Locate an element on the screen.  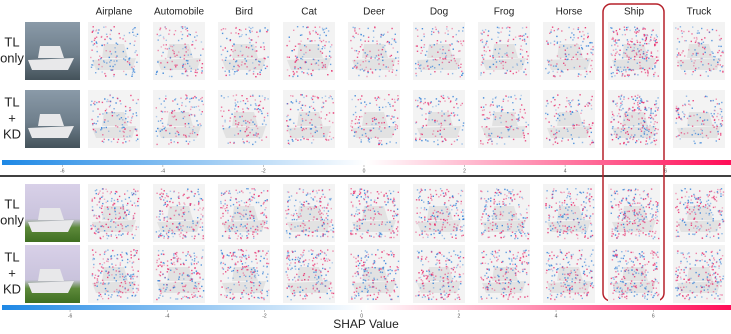
column-label: Automobile is located at coordinates (179, 12).